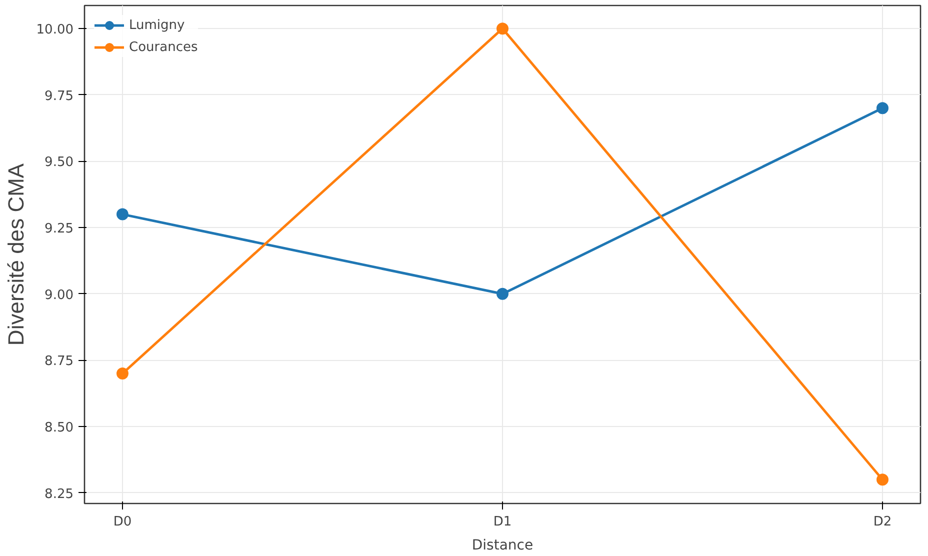  What do you see at coordinates (59, 494) in the screenshot?
I see `y-tick-label: 8.25` at bounding box center [59, 494].